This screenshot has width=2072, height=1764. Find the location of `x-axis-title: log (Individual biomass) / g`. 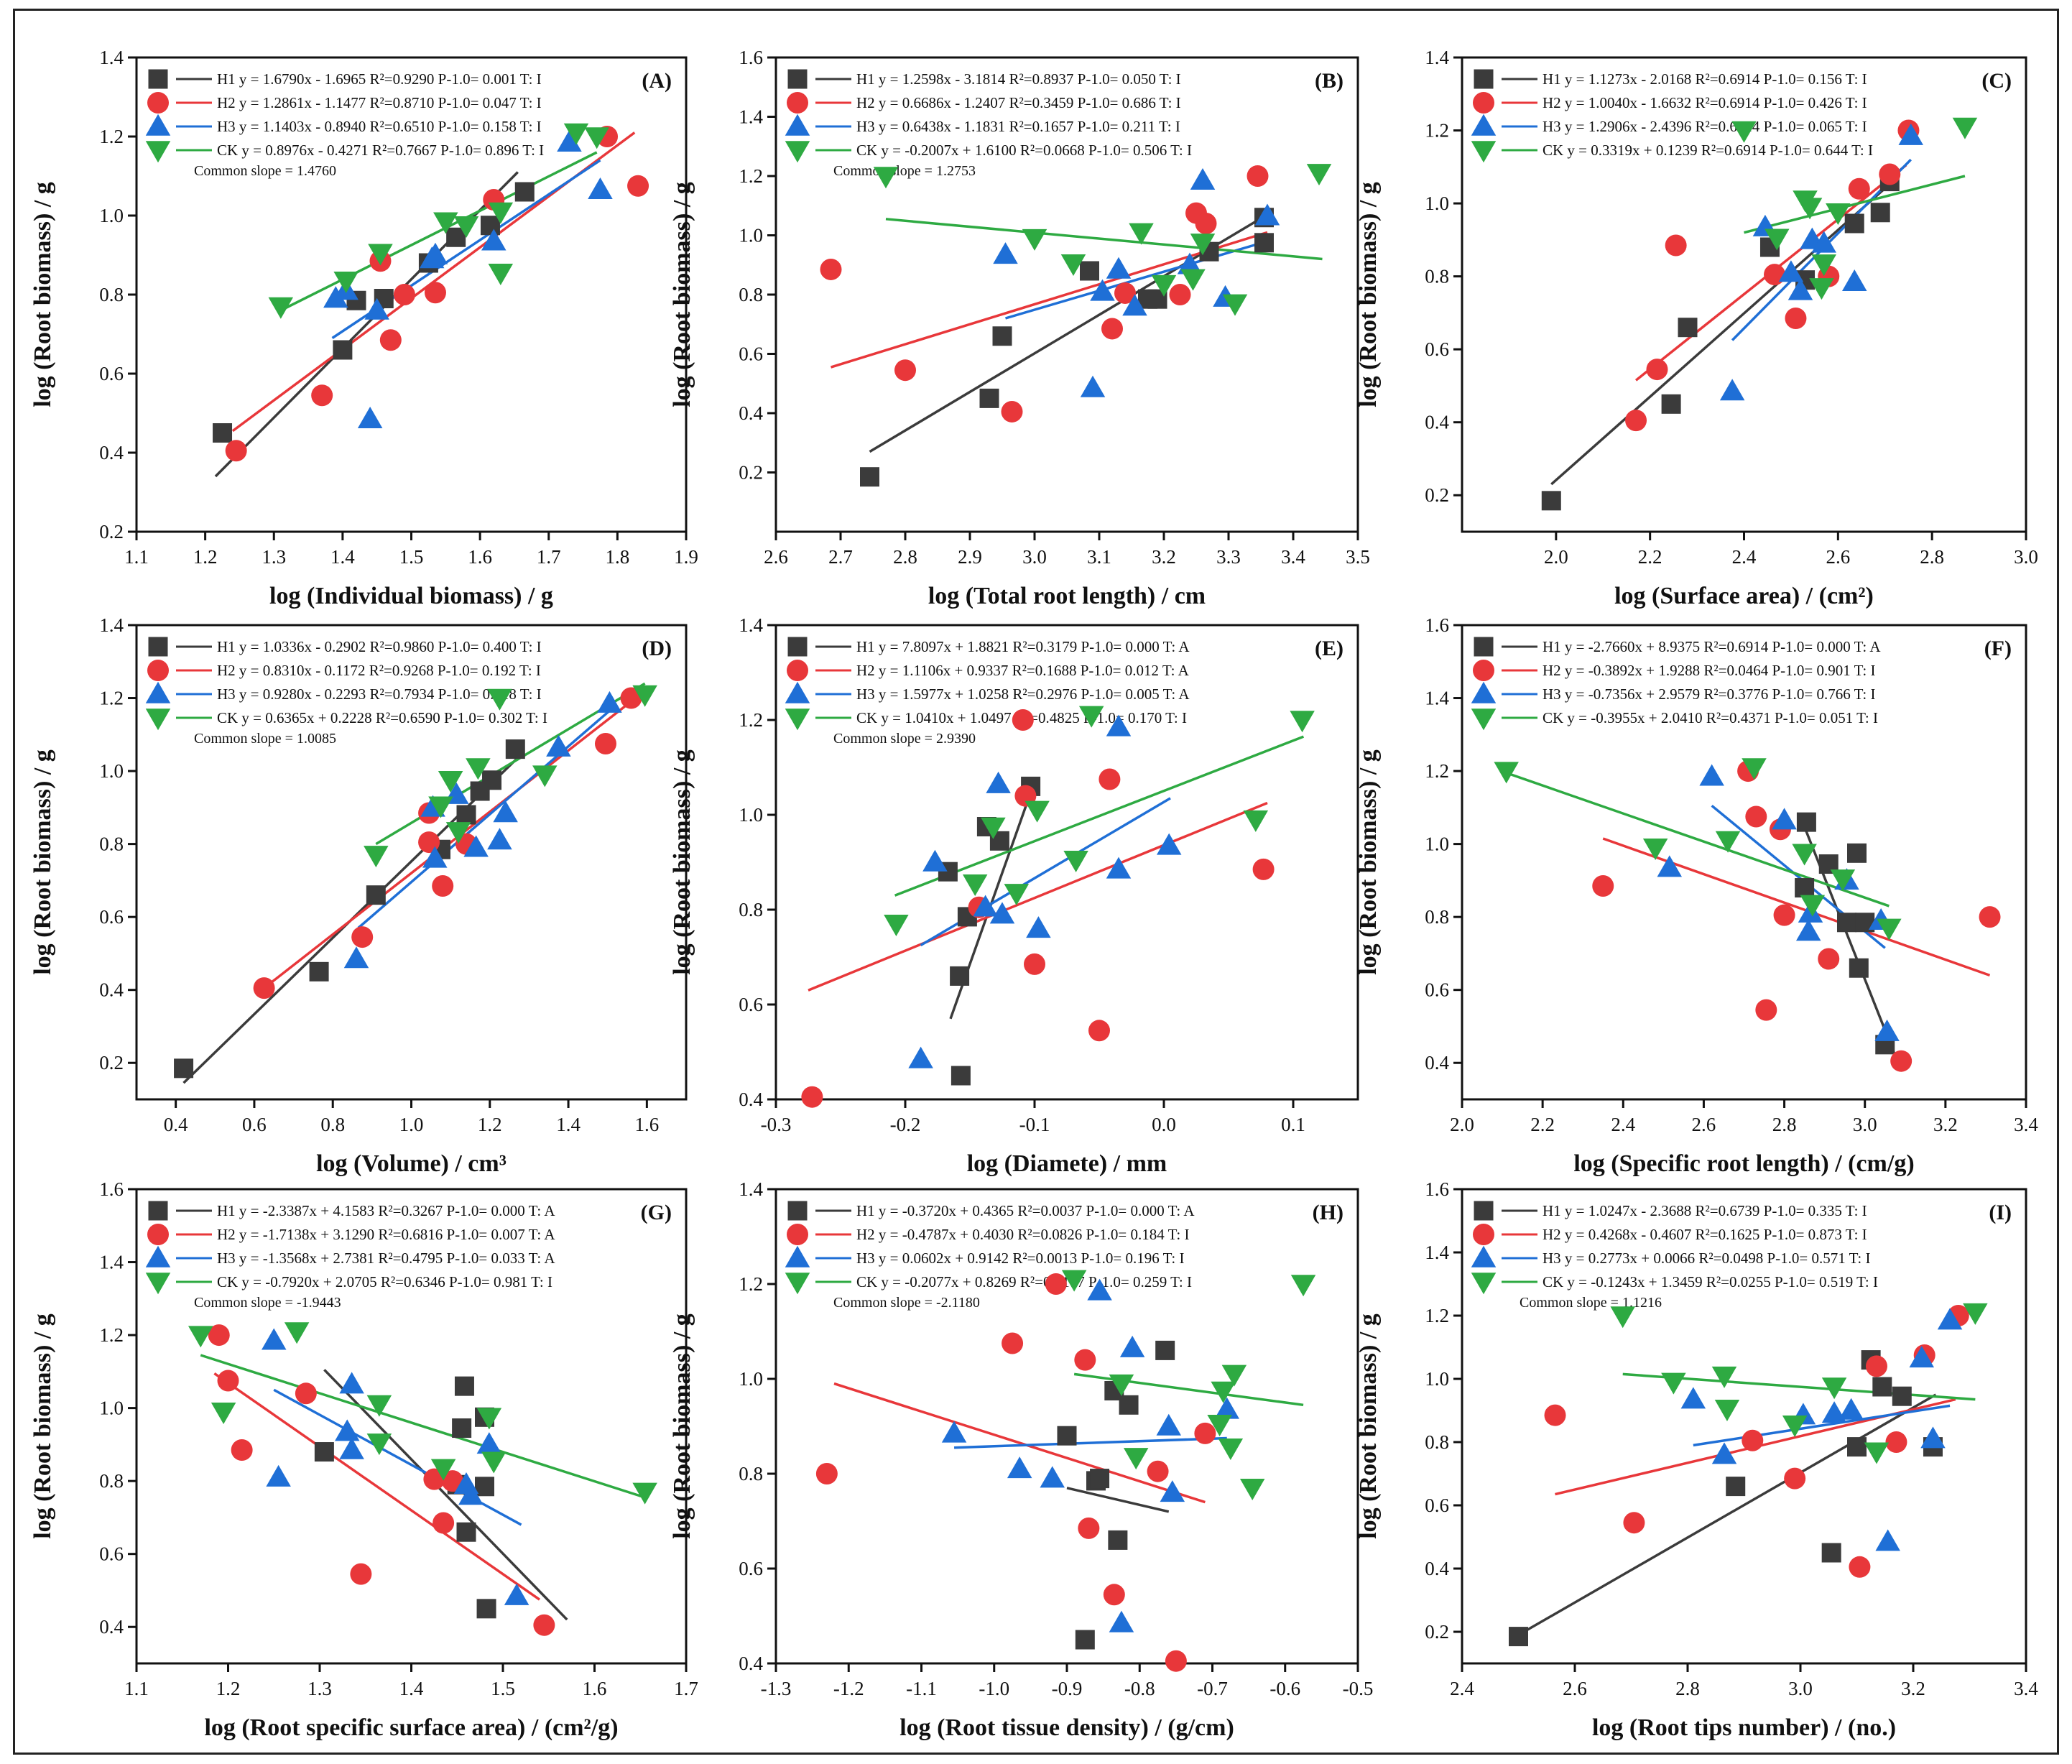

x-axis-title: log (Individual biomass) / g is located at coordinates (411, 596).